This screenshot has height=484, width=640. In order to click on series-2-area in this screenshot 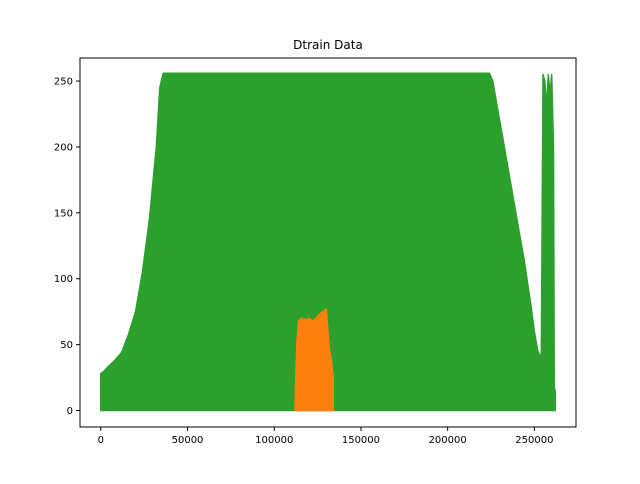, I will do `click(314, 360)`.